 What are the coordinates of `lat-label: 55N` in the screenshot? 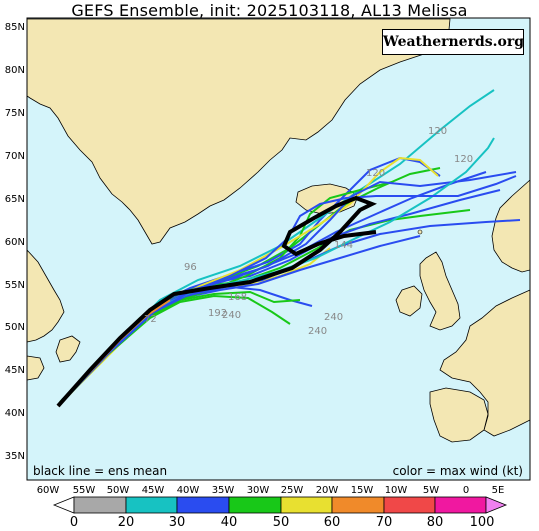 It's located at (14, 285).